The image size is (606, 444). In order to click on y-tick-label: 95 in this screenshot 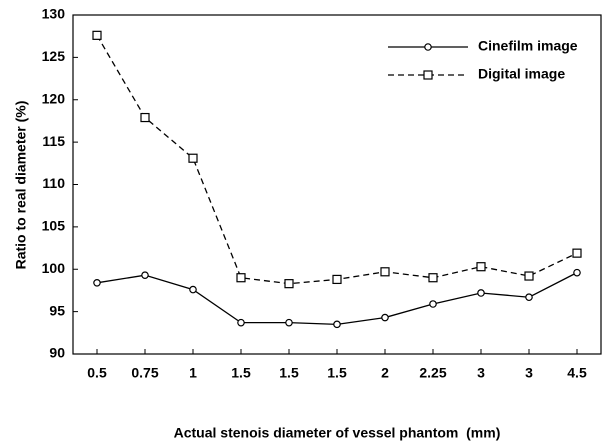, I will do `click(57, 310)`.